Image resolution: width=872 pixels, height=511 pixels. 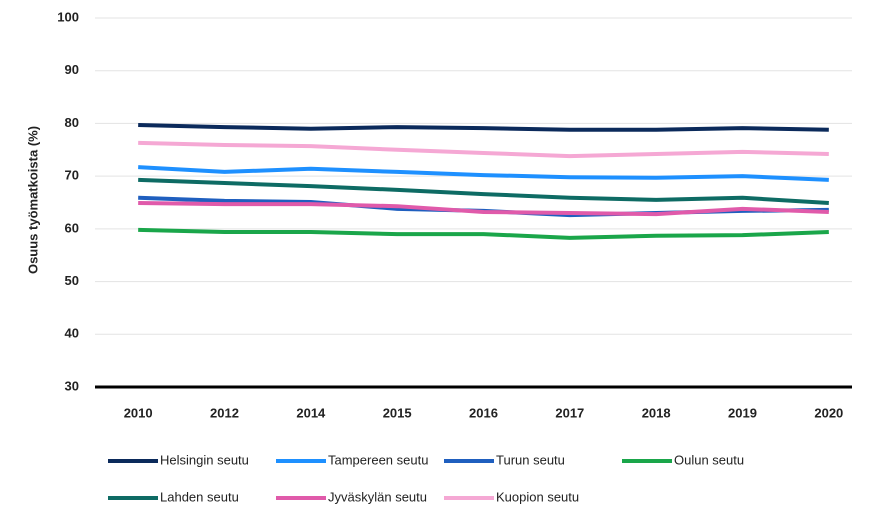 What do you see at coordinates (138, 412) in the screenshot?
I see `x-tick-label: 2010` at bounding box center [138, 412].